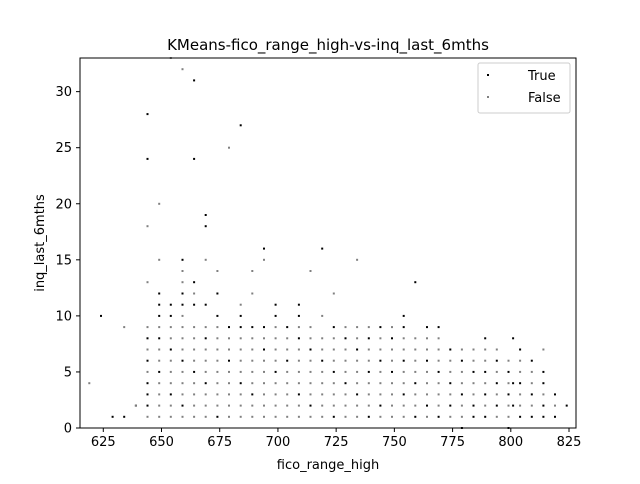  Describe the element at coordinates (63, 260) in the screenshot. I see `y-tick-label: 15` at that location.